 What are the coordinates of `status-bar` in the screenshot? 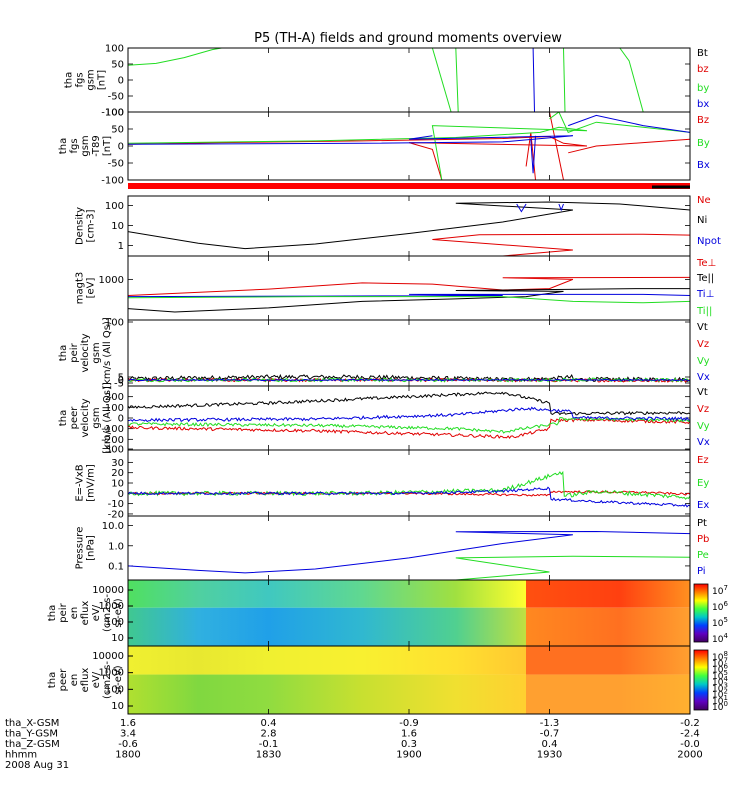 It's located at (409, 186).